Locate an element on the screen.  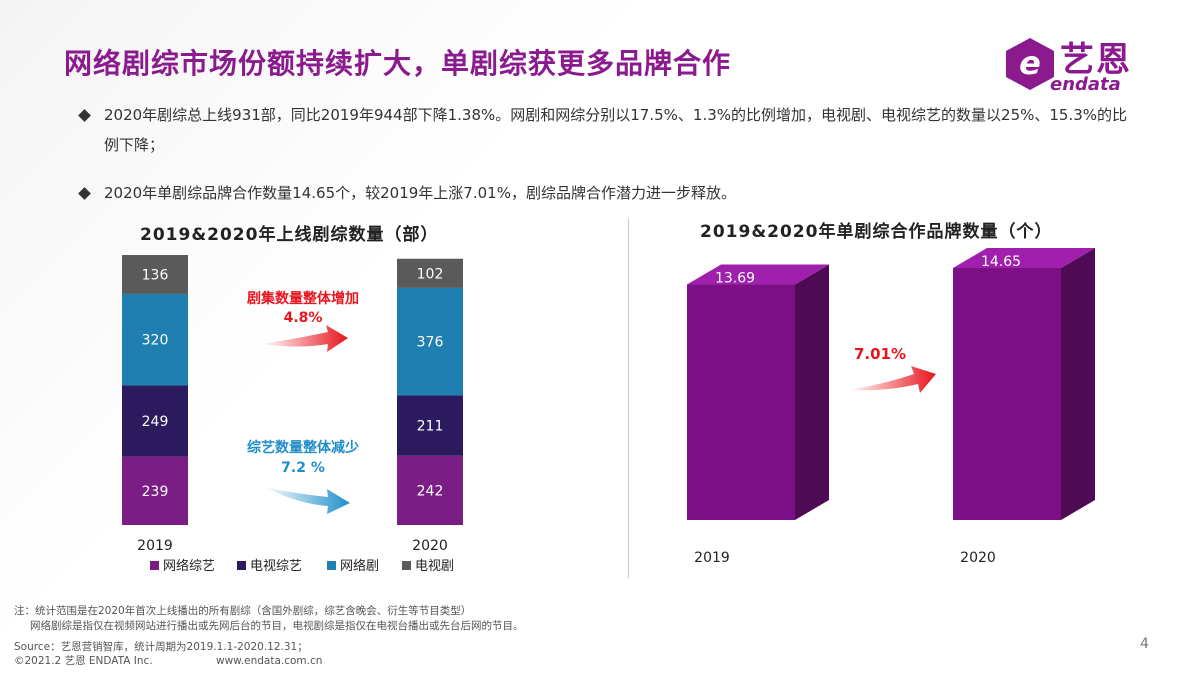
bar-value-label: 249 is located at coordinates (155, 422).